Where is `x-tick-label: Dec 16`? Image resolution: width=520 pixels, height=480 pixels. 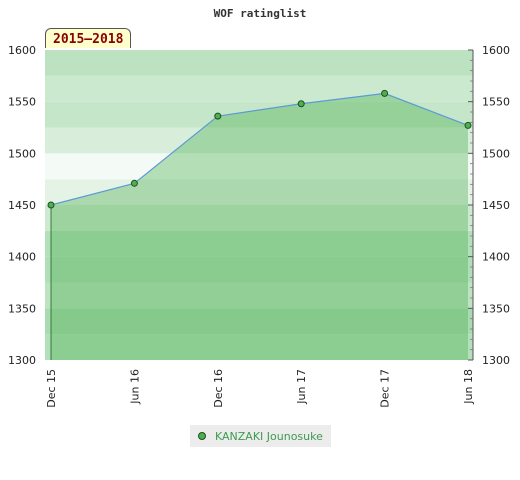 x-tick-label: Dec 16 is located at coordinates (218, 388).